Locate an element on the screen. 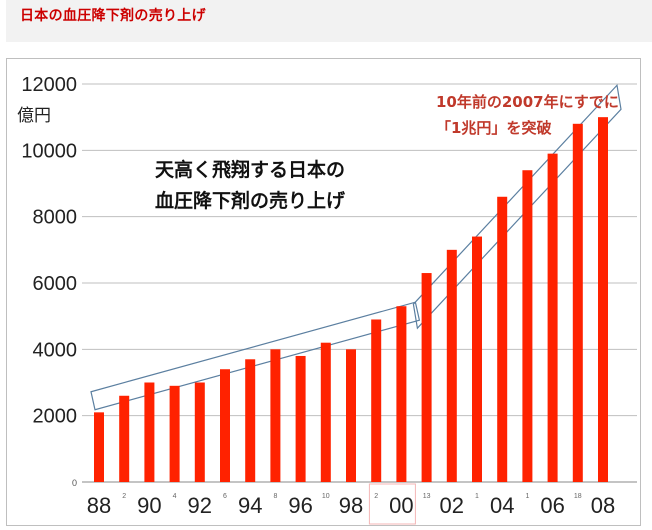  chart-title-line: 血圧降下剤の売り上げ is located at coordinates (250, 200).